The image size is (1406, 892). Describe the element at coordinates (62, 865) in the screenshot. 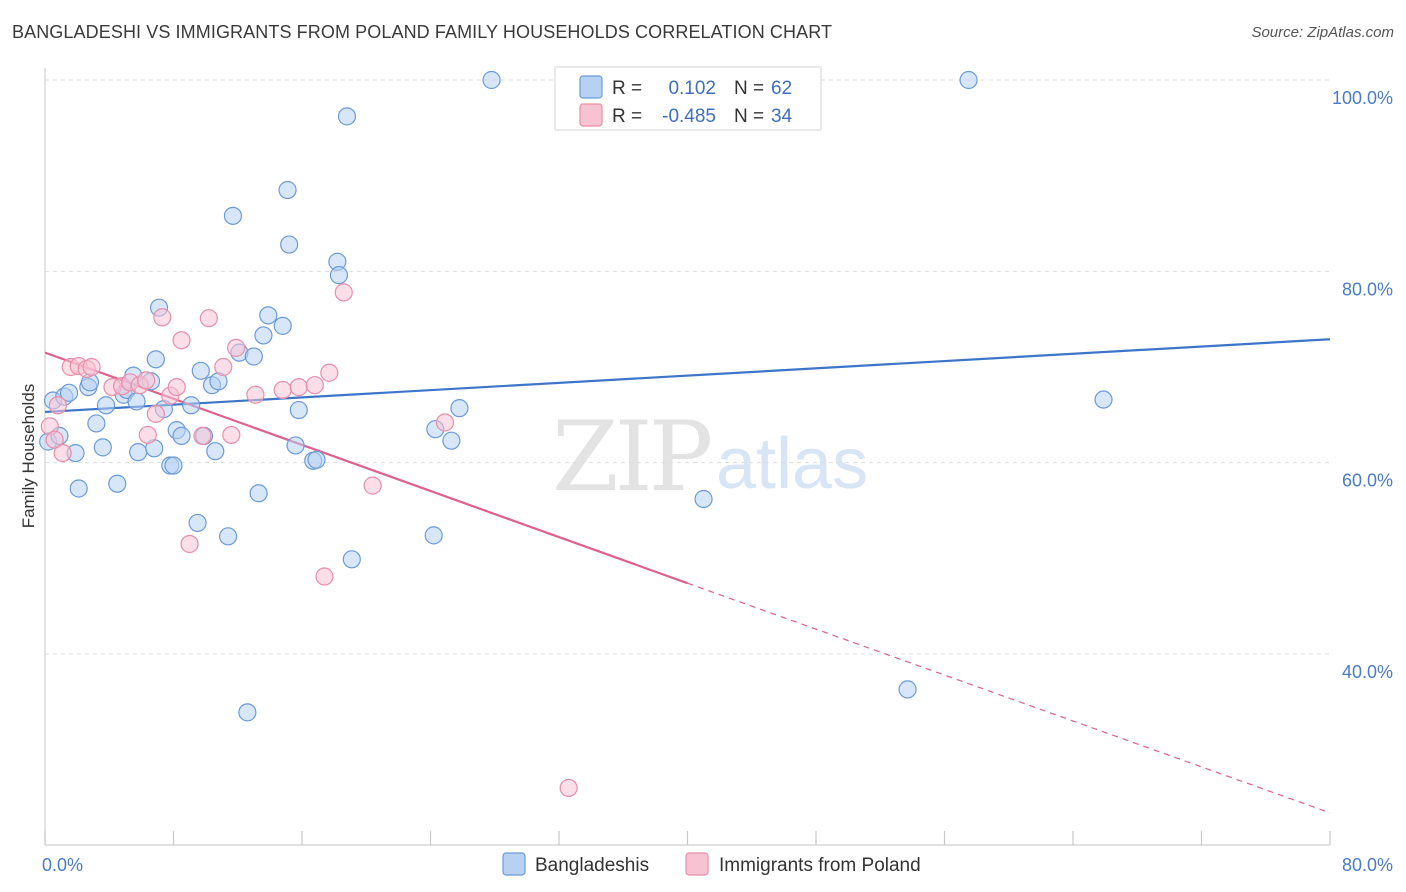

I see `x-tick-label-min: 0.0%` at that location.